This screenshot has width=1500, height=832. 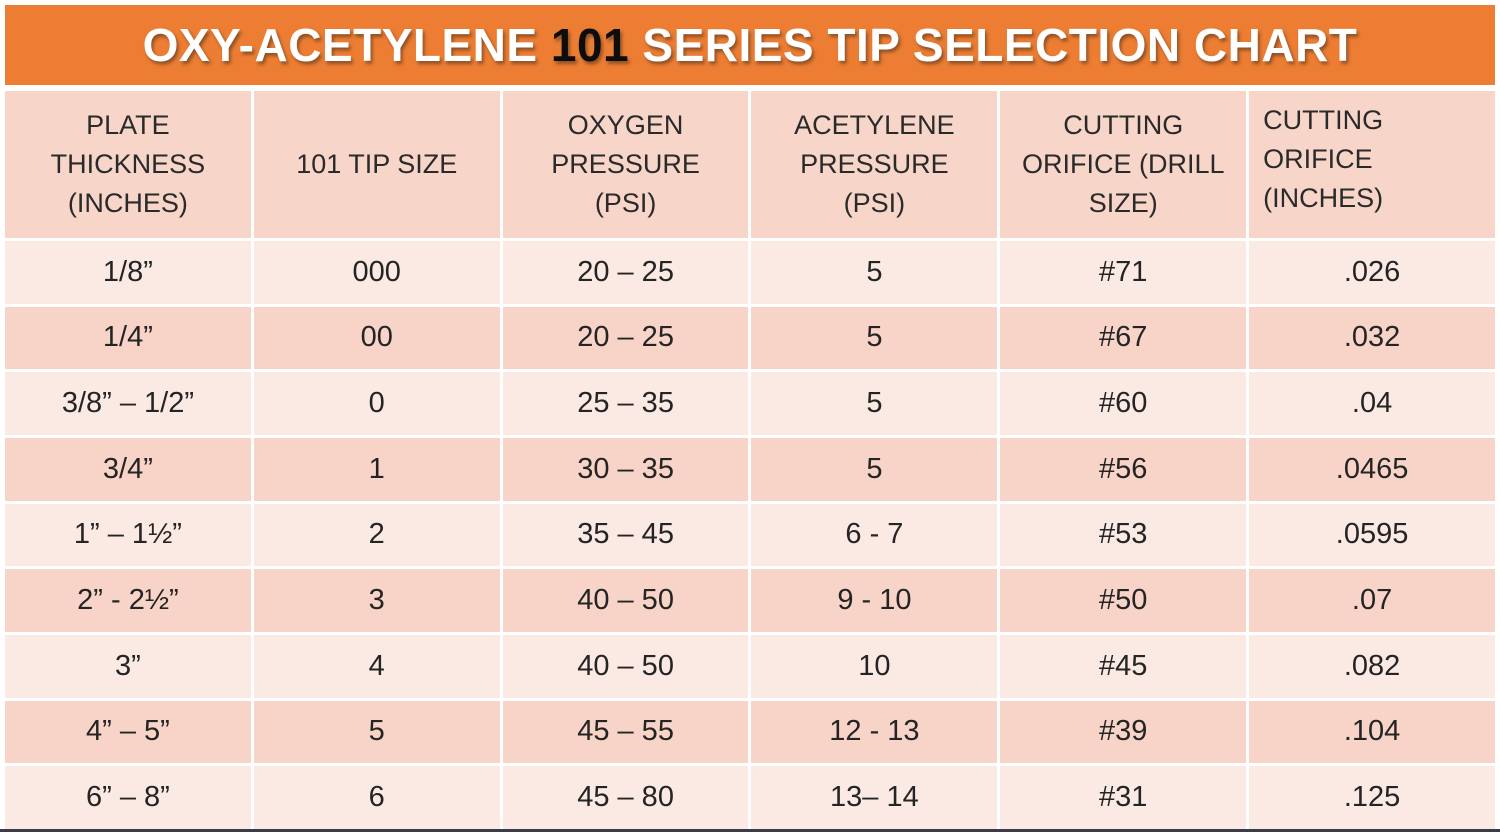 What do you see at coordinates (128, 164) in the screenshot?
I see `column-header-plate-thickness: PLATE THICKNESS (INCHES)` at bounding box center [128, 164].